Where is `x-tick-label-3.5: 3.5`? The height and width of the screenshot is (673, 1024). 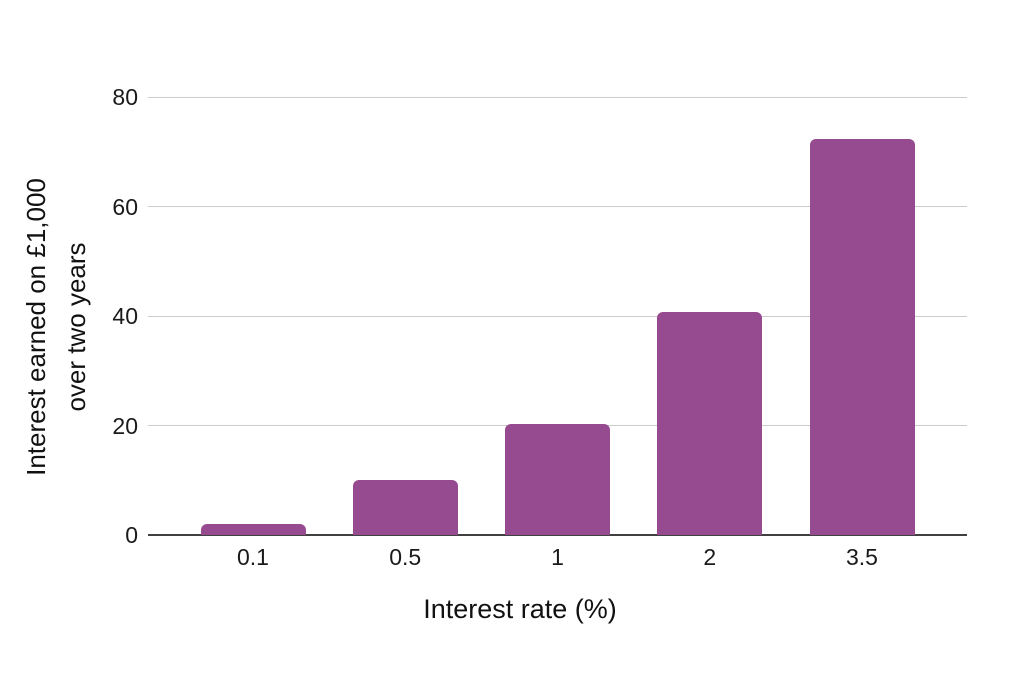
x-tick-label-3.5: 3.5 is located at coordinates (862, 557).